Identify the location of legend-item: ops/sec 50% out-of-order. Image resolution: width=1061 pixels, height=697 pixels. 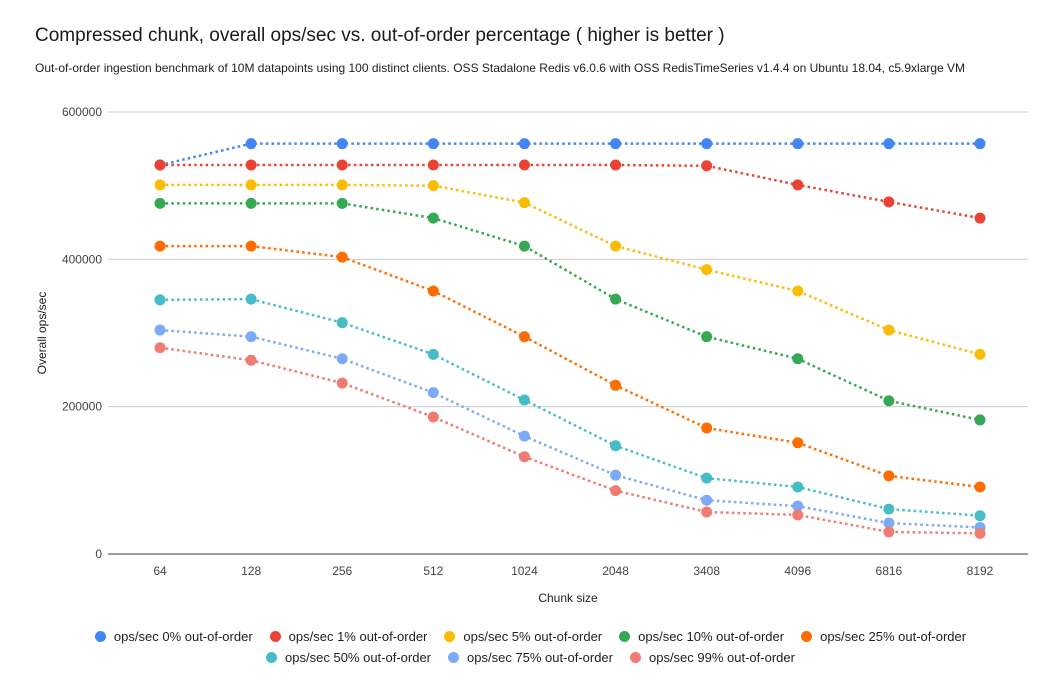
(348, 657).